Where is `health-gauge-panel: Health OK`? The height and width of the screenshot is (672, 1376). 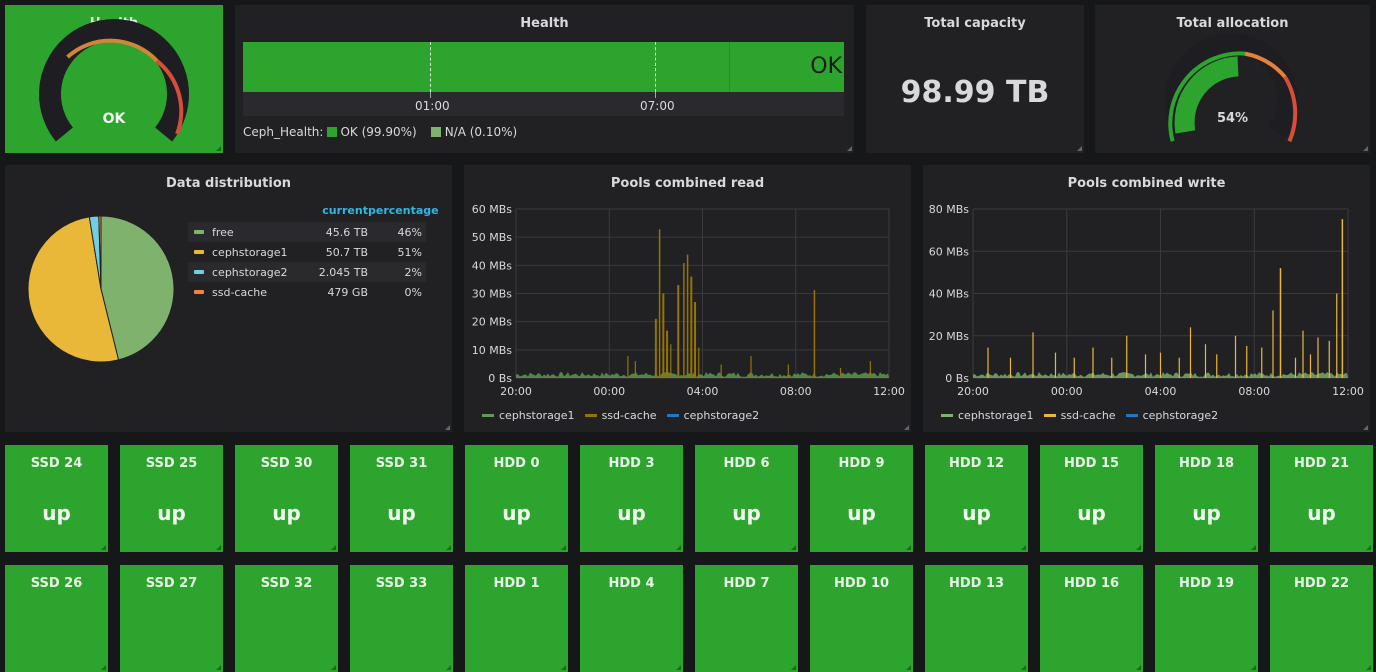 health-gauge-panel: Health OK is located at coordinates (114, 79).